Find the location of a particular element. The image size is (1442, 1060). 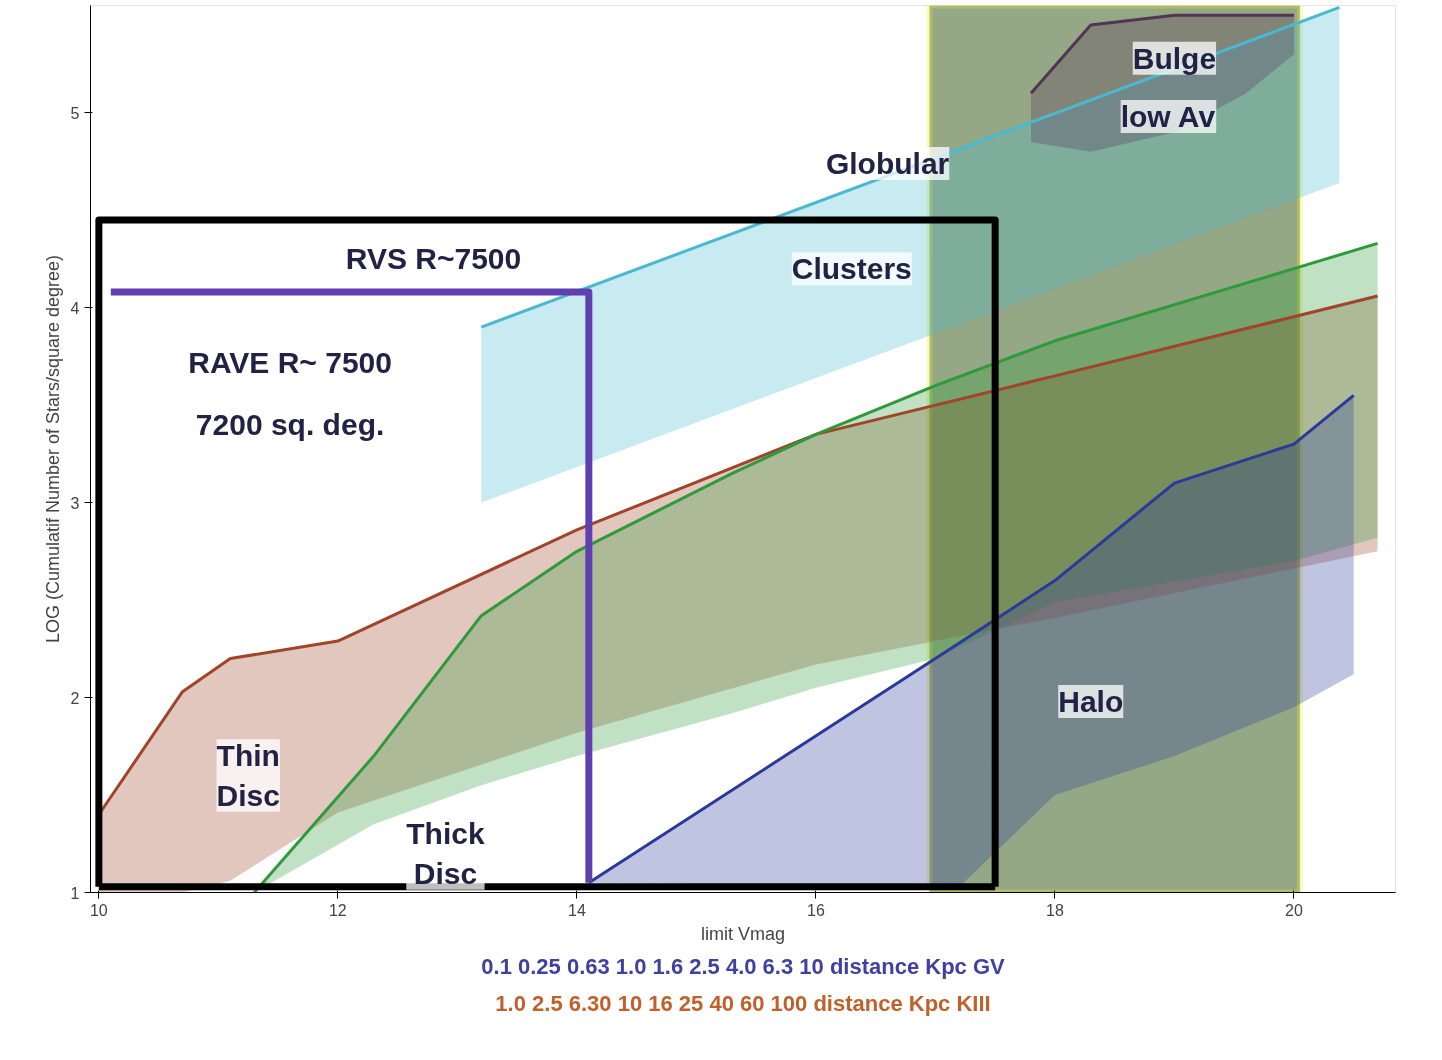

x-axis-title: limit Vmag is located at coordinates (743, 933).